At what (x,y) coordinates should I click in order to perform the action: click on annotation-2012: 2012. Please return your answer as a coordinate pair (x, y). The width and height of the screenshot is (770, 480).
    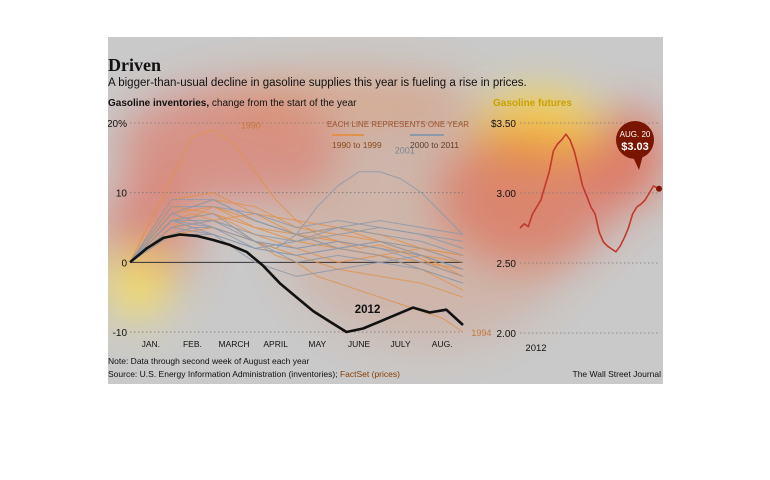
    Looking at the image, I should click on (368, 310).